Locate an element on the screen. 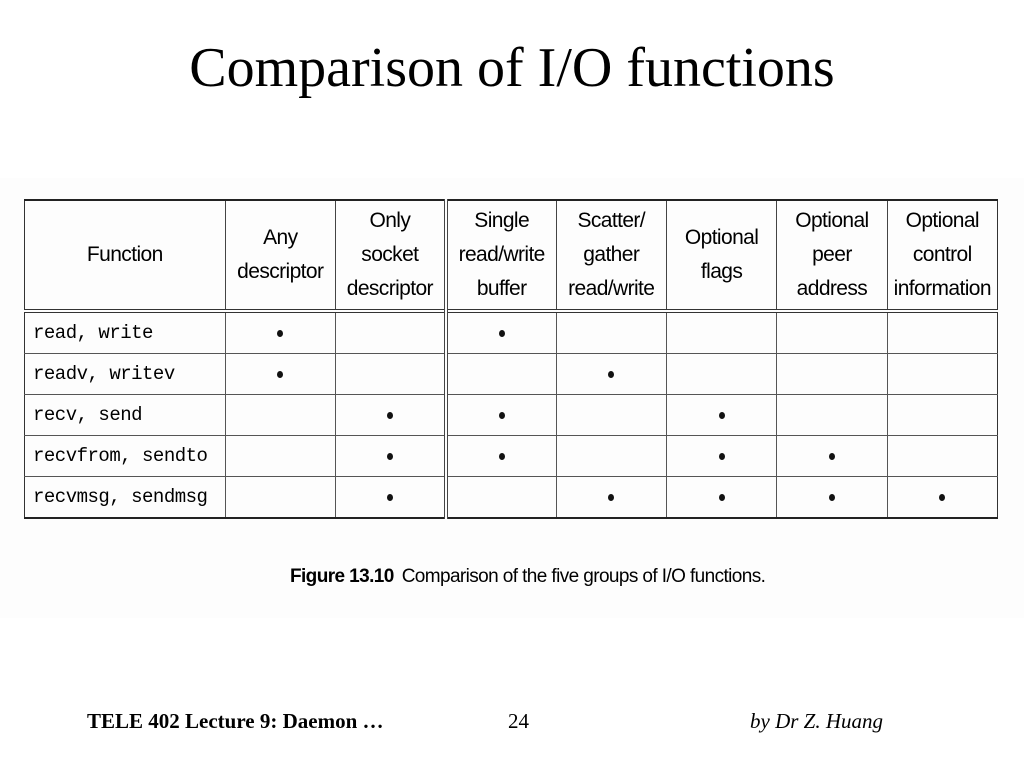 The width and height of the screenshot is (1024, 768). slide-title: Comparison of I/O functions is located at coordinates (512, 68).